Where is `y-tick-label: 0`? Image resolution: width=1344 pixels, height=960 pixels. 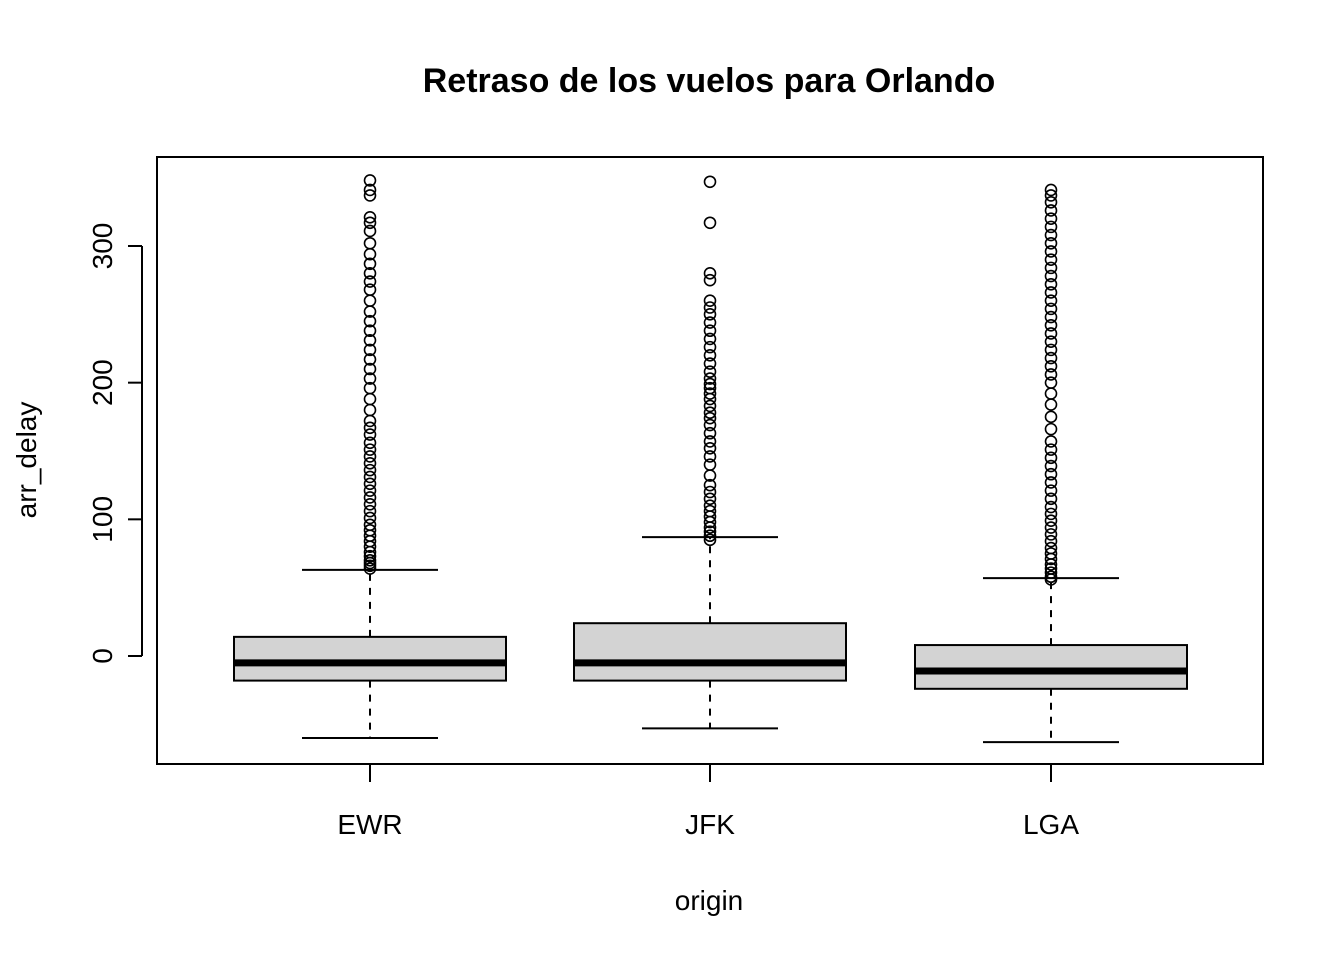
y-tick-label: 0 is located at coordinates (102, 656).